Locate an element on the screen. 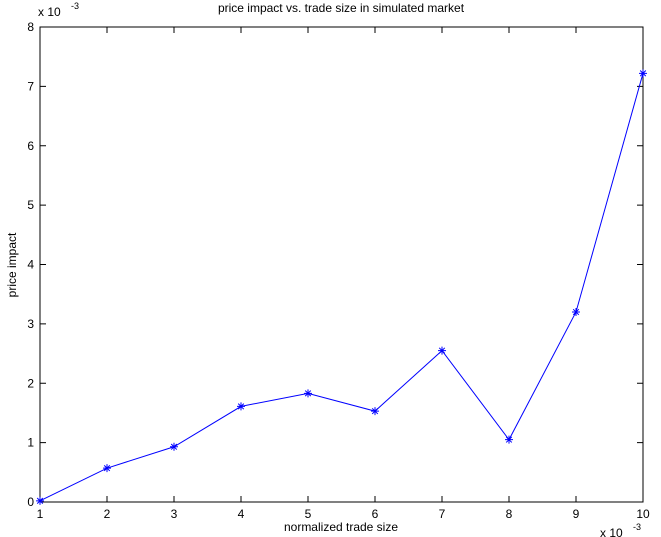  y-multiplier: x 10 is located at coordinates (49, 12).